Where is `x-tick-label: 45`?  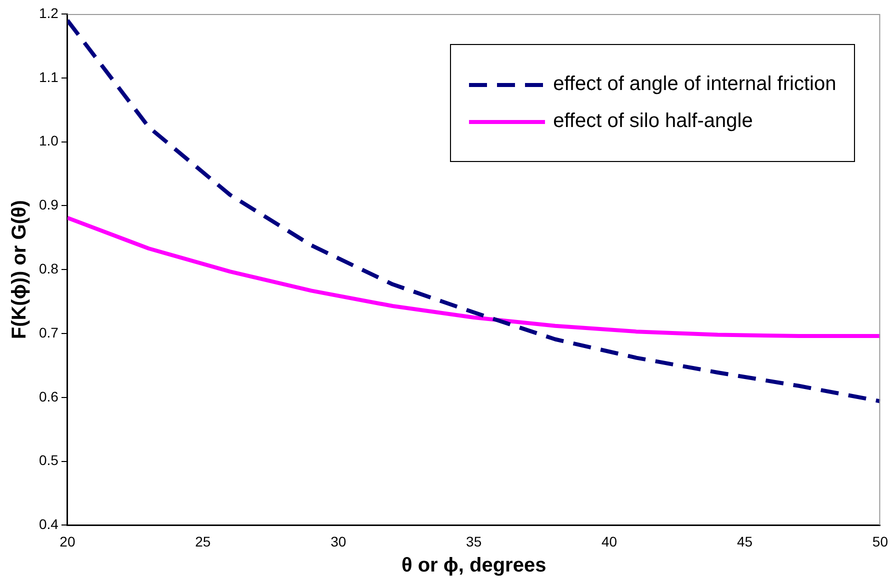 x-tick-label: 45 is located at coordinates (744, 541).